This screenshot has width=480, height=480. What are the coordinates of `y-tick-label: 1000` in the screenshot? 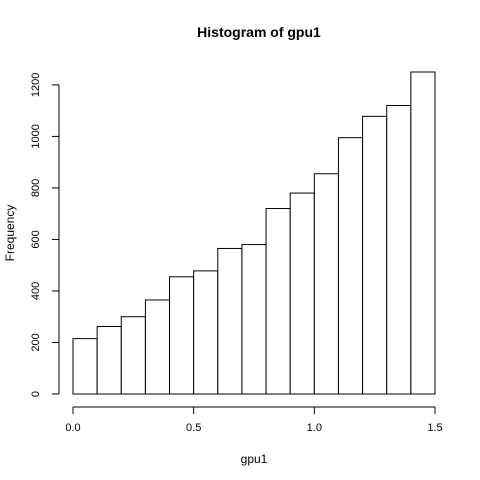 It's located at (36, 136).